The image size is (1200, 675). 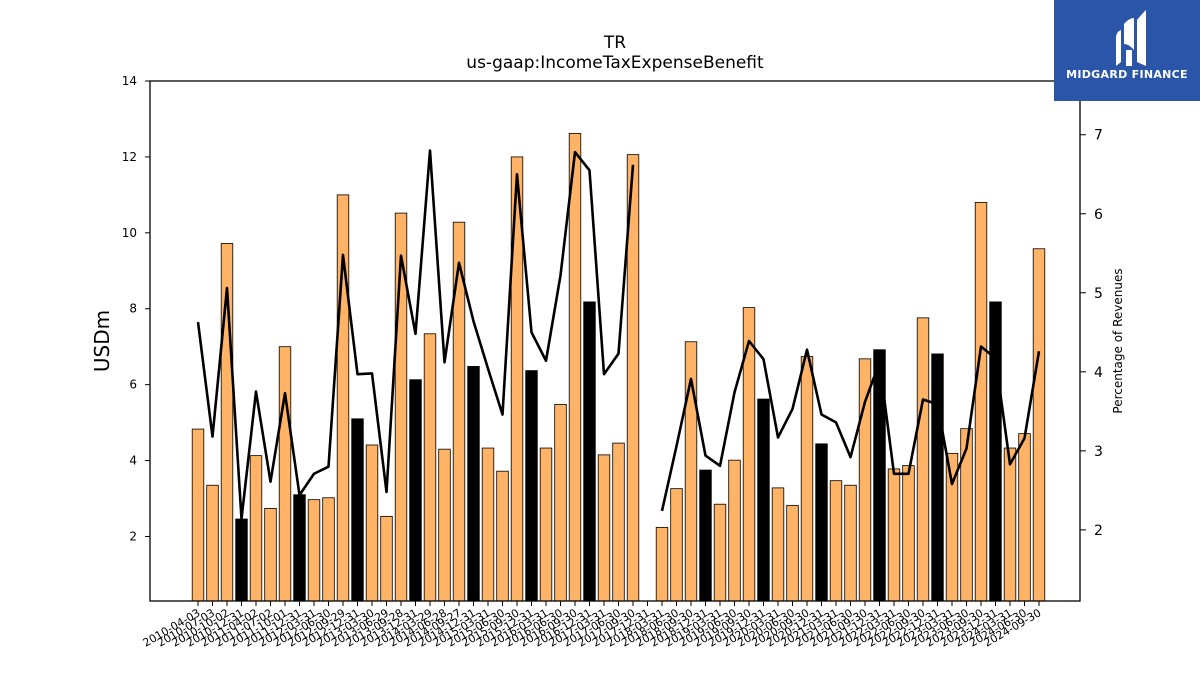 I want to click on y-tick-label: 4, so click(x=133, y=461).